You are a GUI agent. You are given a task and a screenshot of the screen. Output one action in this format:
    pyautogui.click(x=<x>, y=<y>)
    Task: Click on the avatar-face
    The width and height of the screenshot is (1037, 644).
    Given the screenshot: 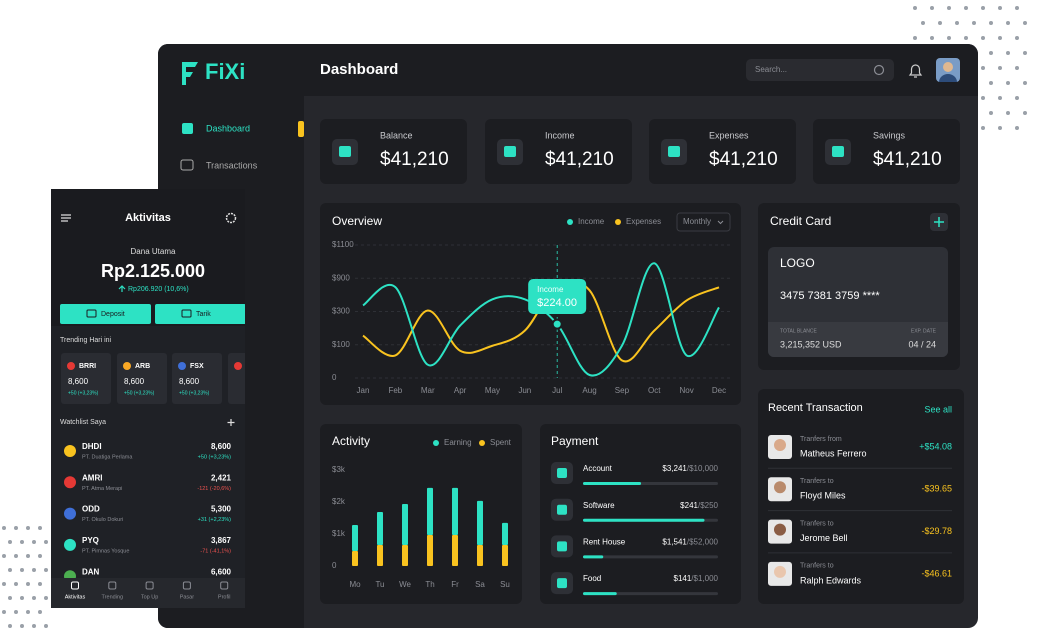 What is the action you would take?
    pyautogui.click(x=780, y=529)
    